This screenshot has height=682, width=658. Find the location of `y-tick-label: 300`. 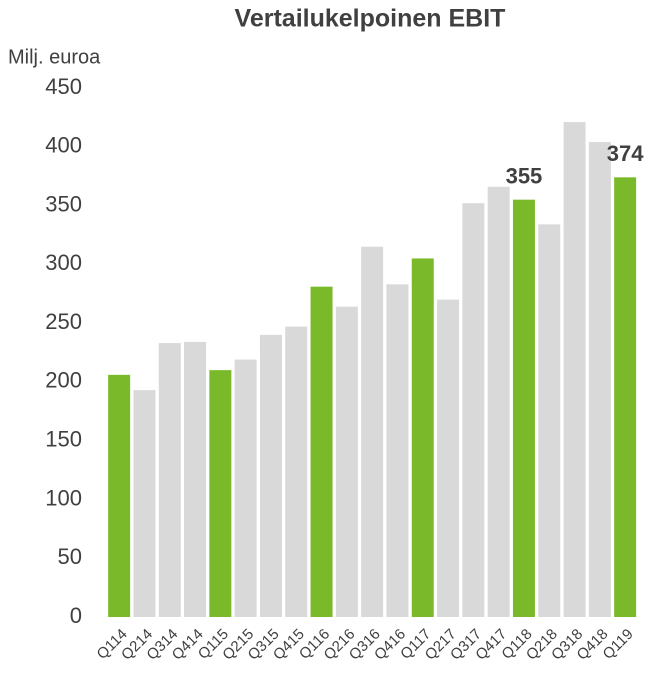

y-tick-label: 300 is located at coordinates (63, 262).